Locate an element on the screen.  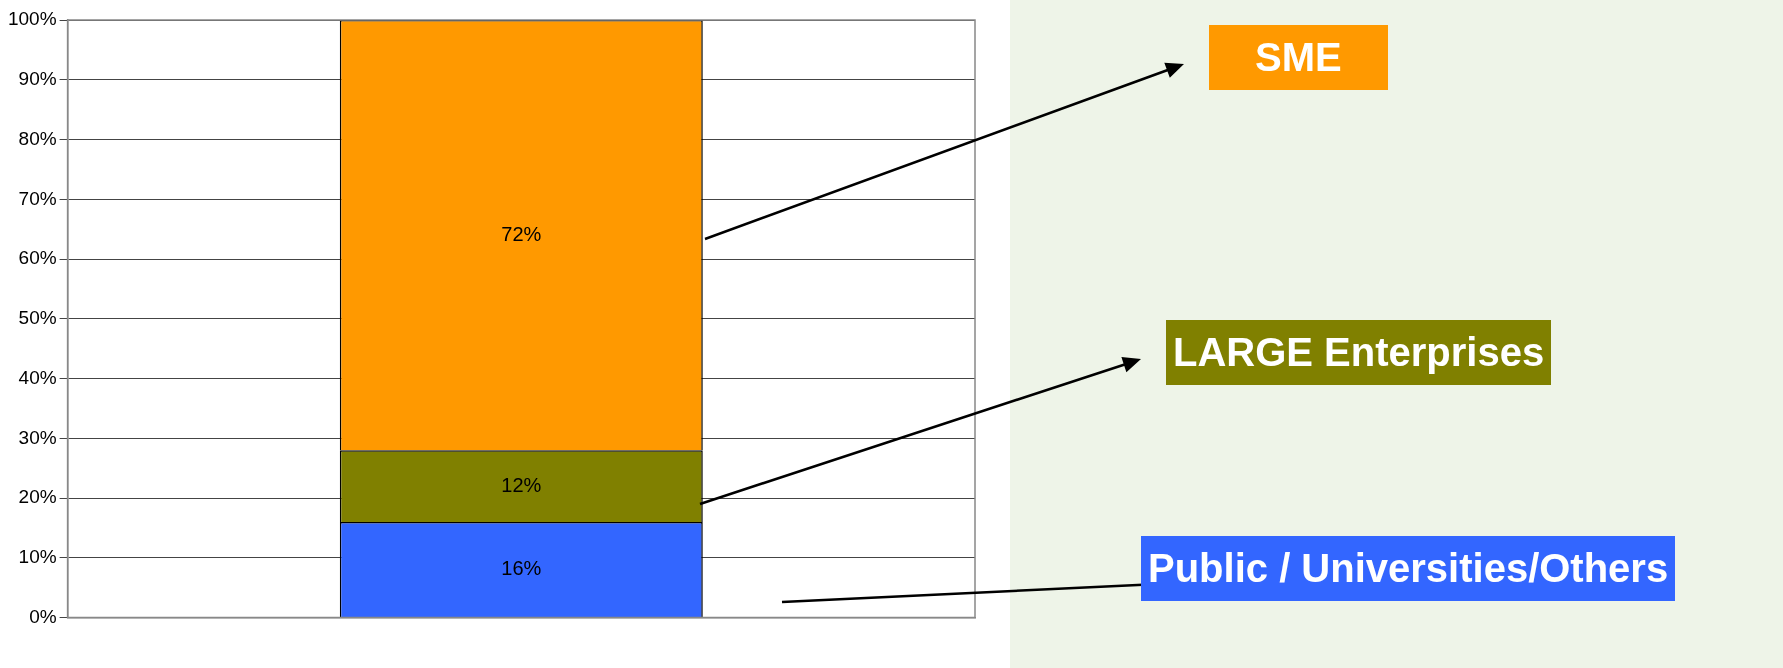
y-tick-label: 70% is located at coordinates (37, 198).